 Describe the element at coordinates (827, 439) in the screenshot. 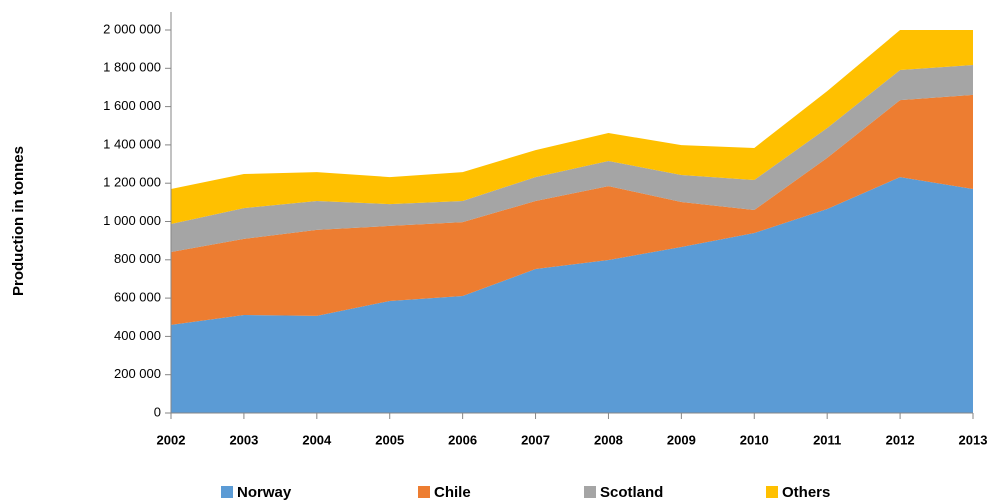

I see `x-tick-label: 2011` at that location.